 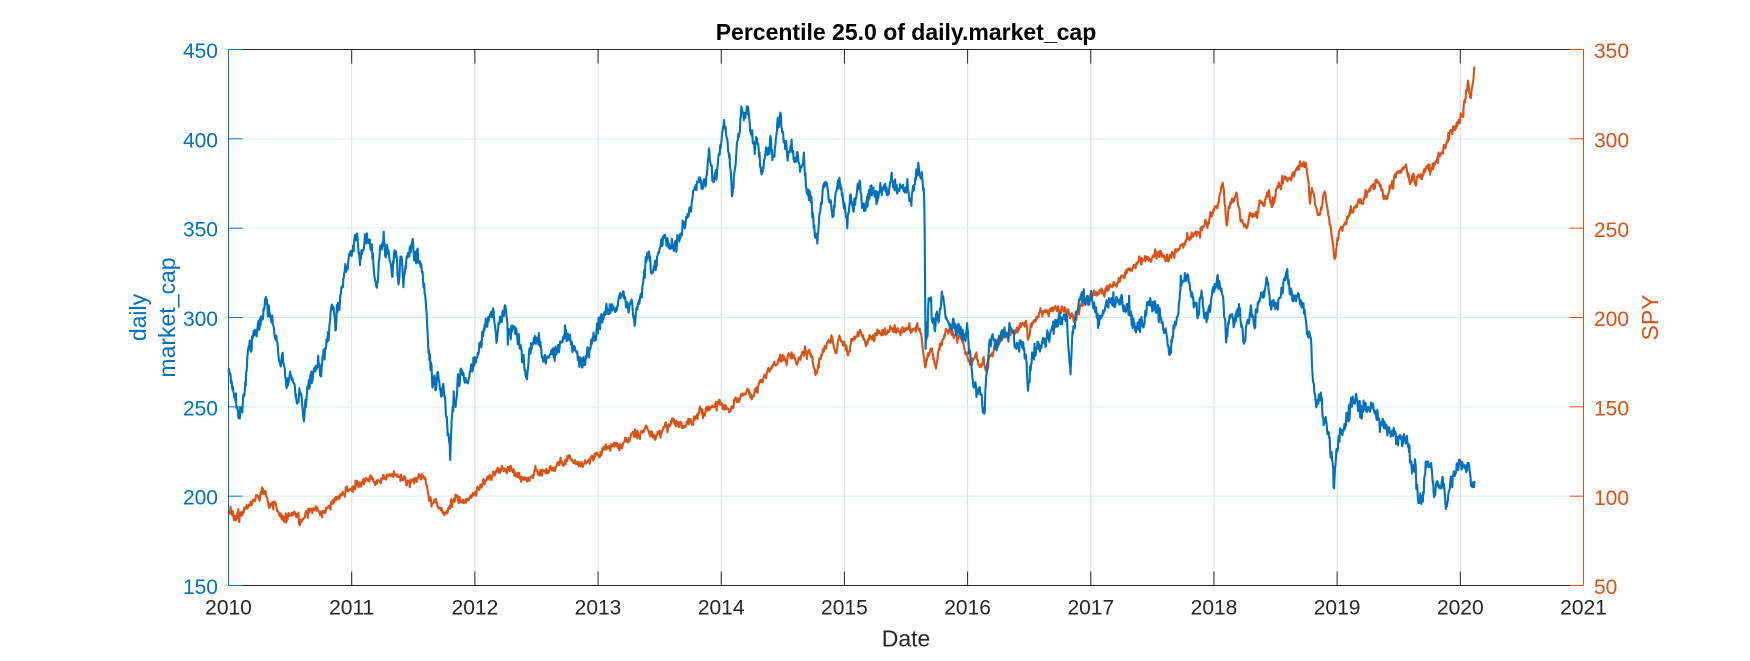 I want to click on svg-text: 50, so click(x=1605, y=587).